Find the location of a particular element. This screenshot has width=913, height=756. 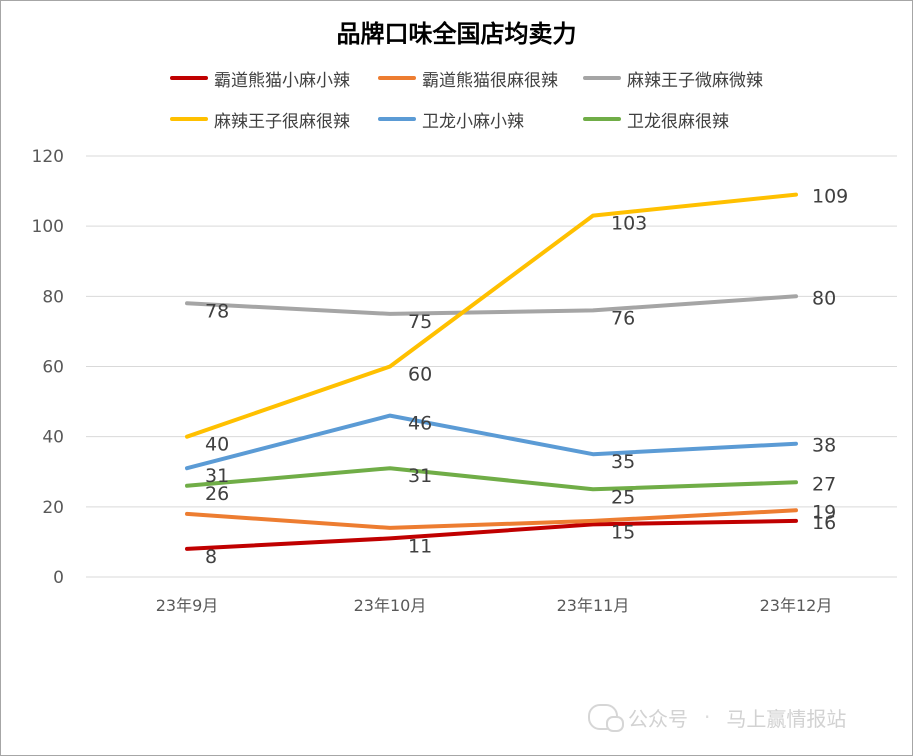

y-tick-label: 100 is located at coordinates (48, 227).